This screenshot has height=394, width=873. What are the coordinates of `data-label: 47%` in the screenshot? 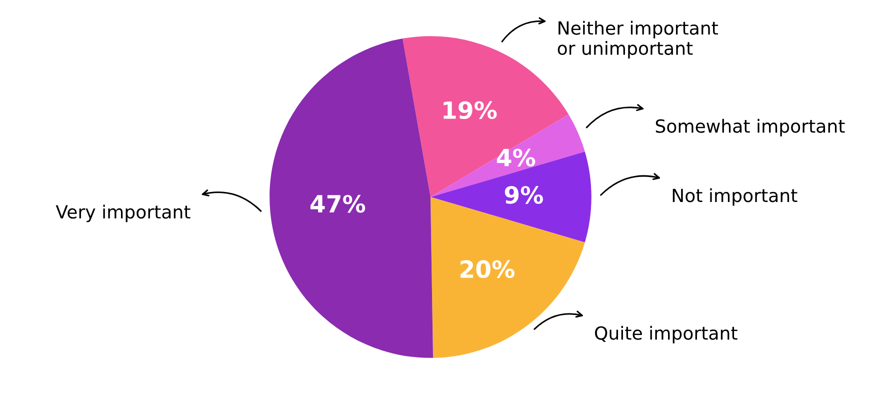 It's located at (338, 203).